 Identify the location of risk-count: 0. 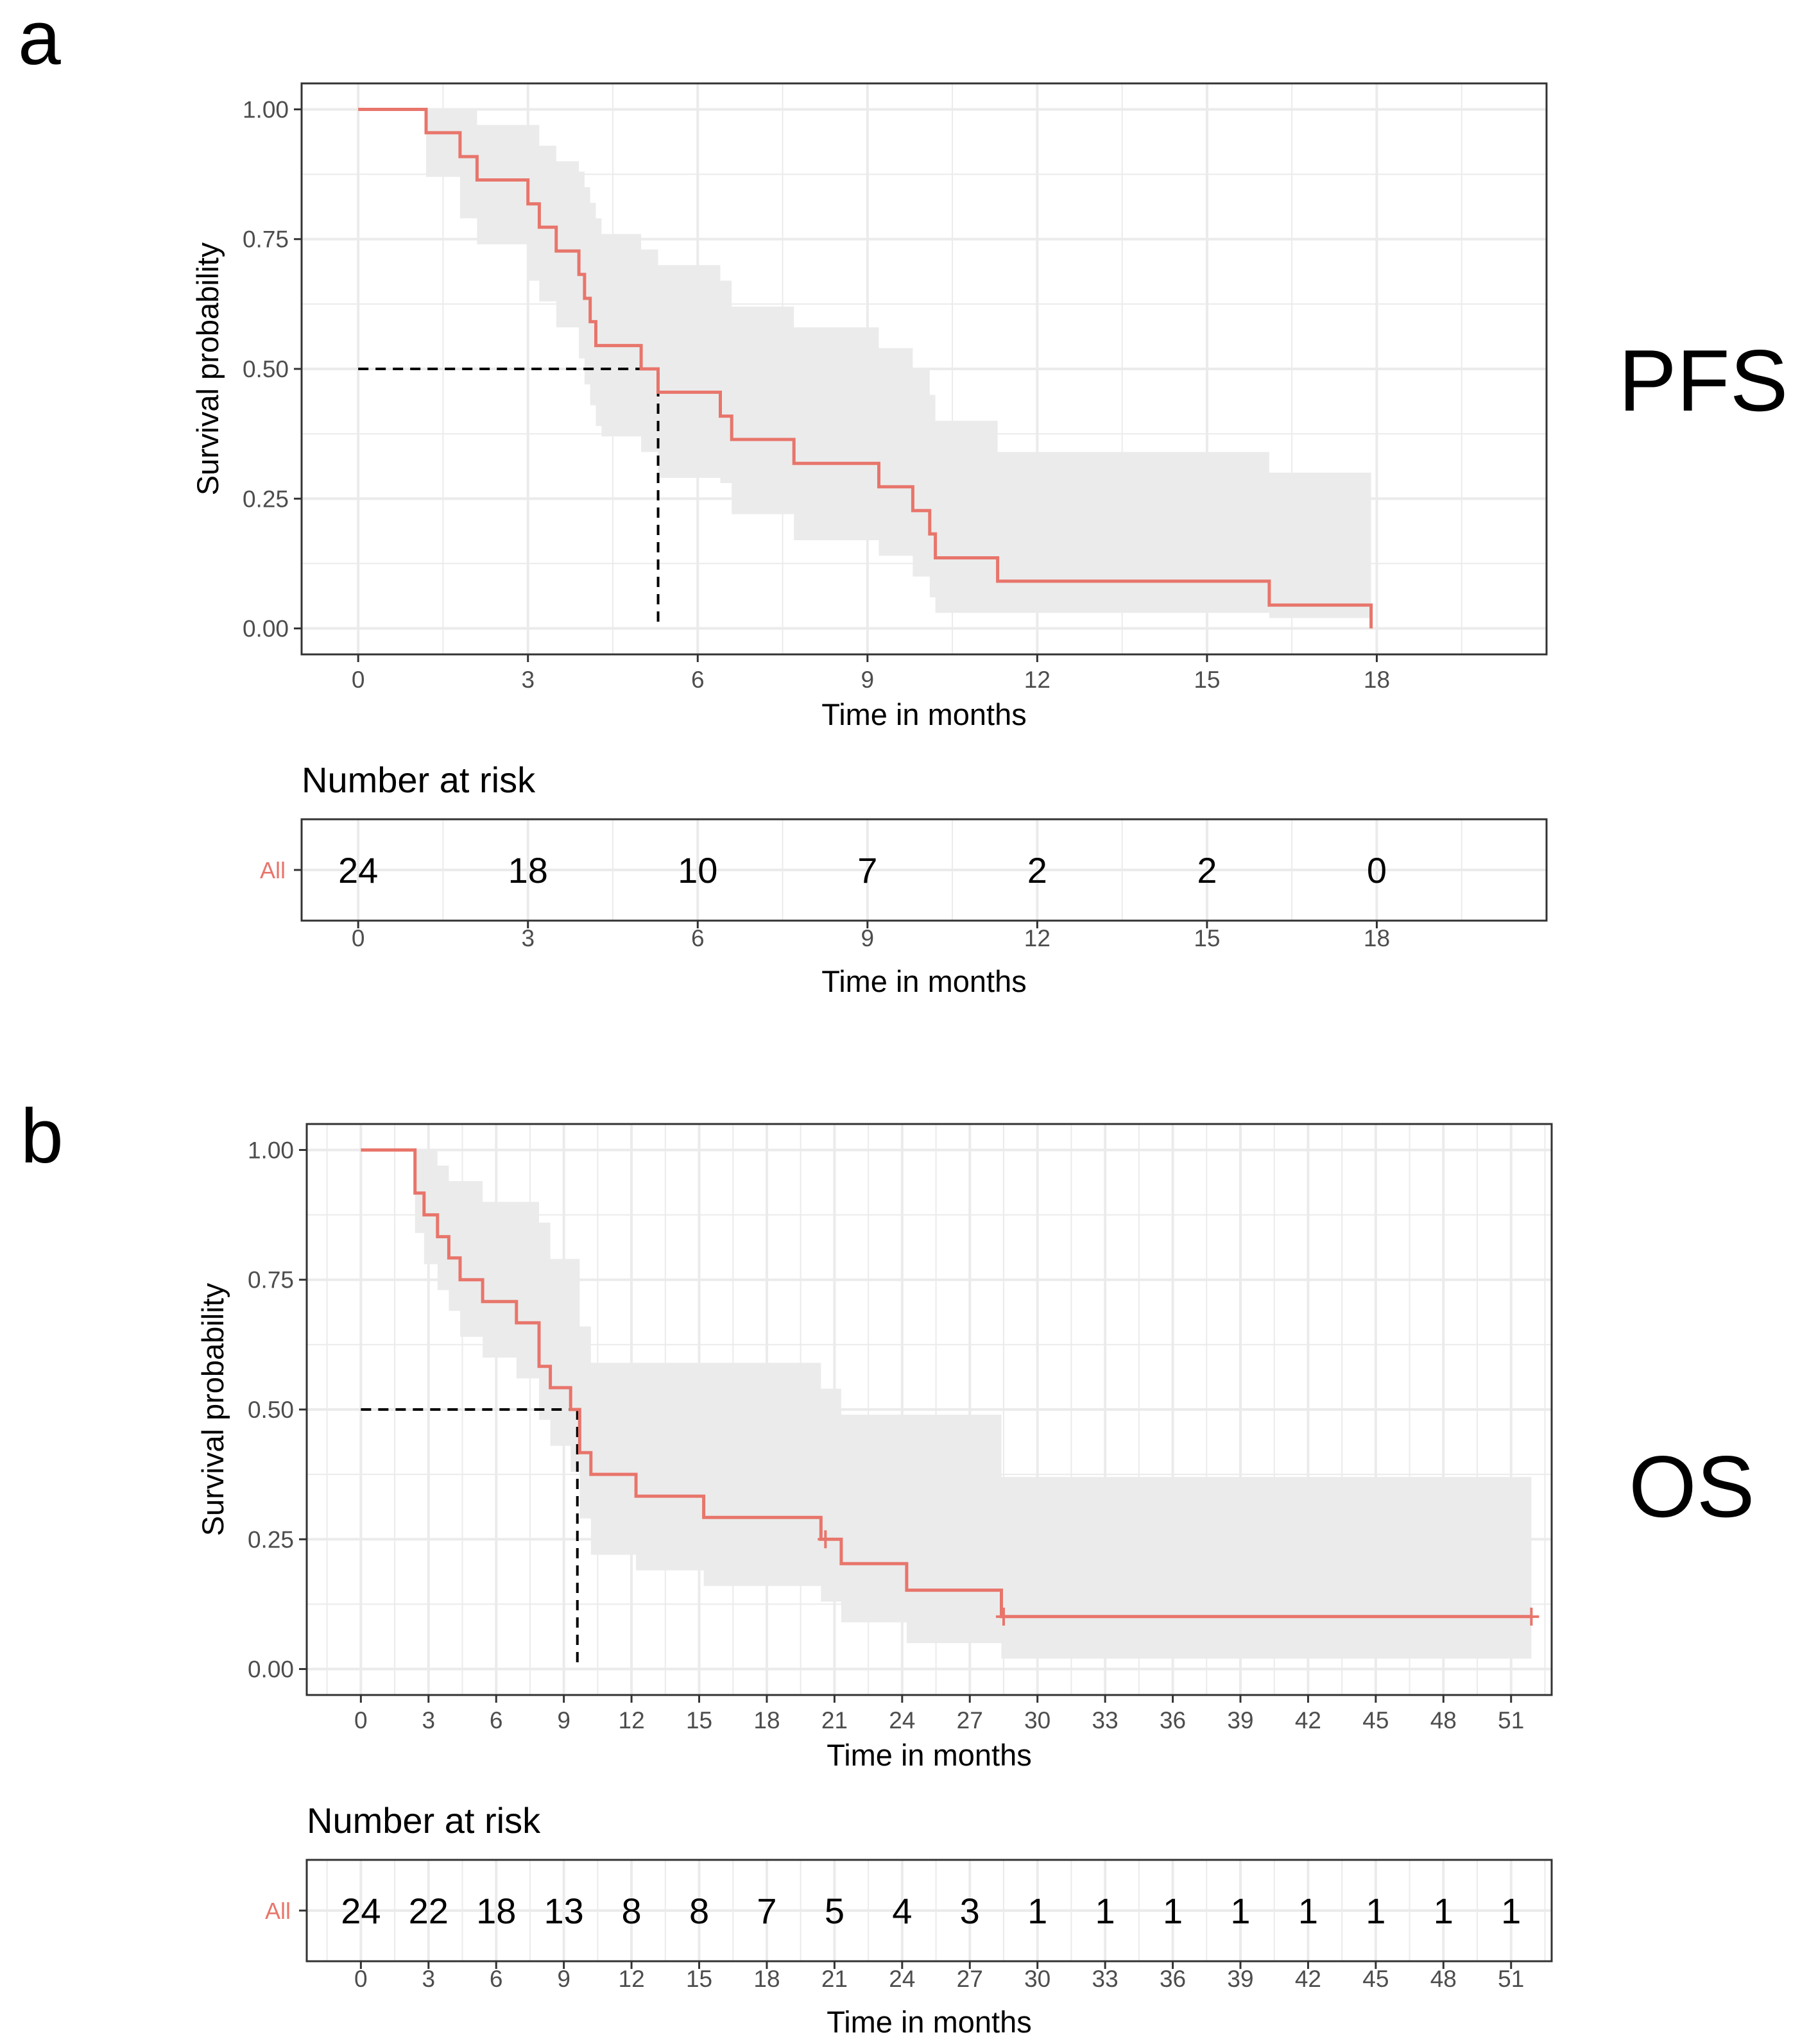
(1377, 870).